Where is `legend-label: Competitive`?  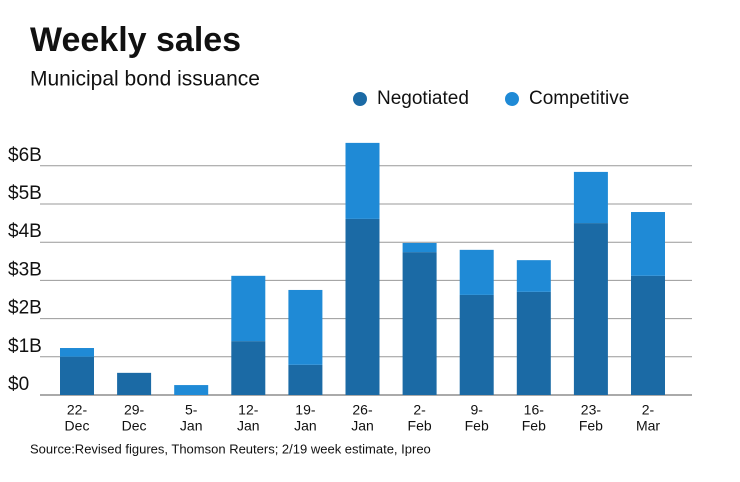 legend-label: Competitive is located at coordinates (579, 98).